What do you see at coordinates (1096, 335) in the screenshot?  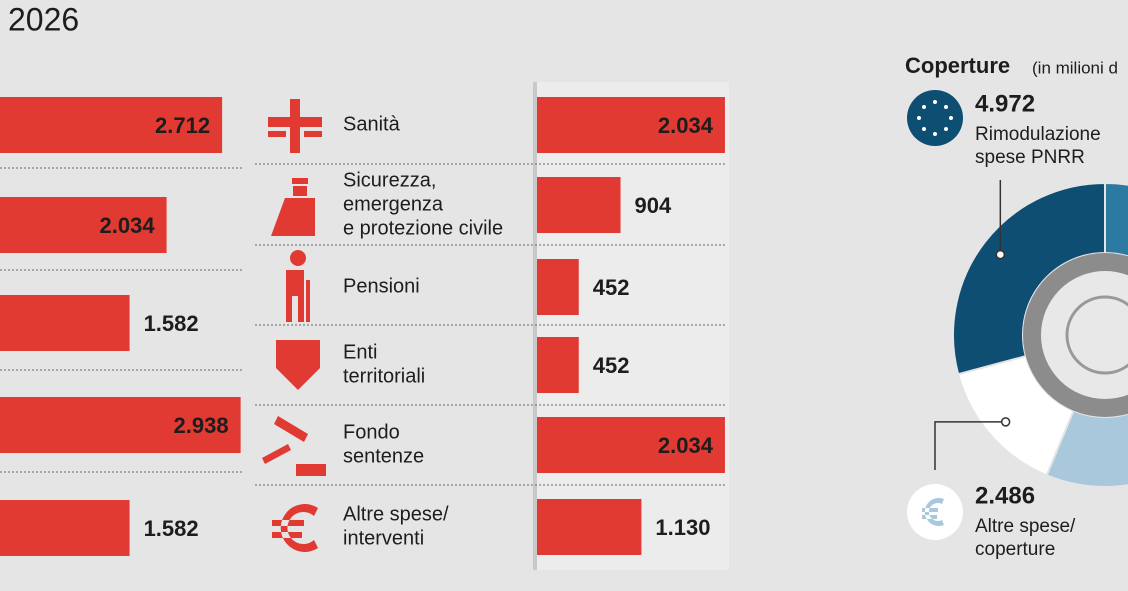 I see `emblem` at bounding box center [1096, 335].